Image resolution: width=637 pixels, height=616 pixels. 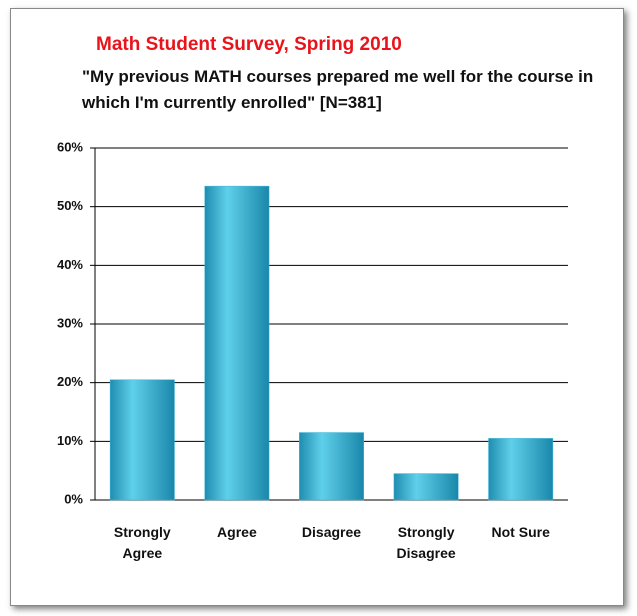 I want to click on x-tick-label: Strongly Disagree, so click(x=426, y=542).